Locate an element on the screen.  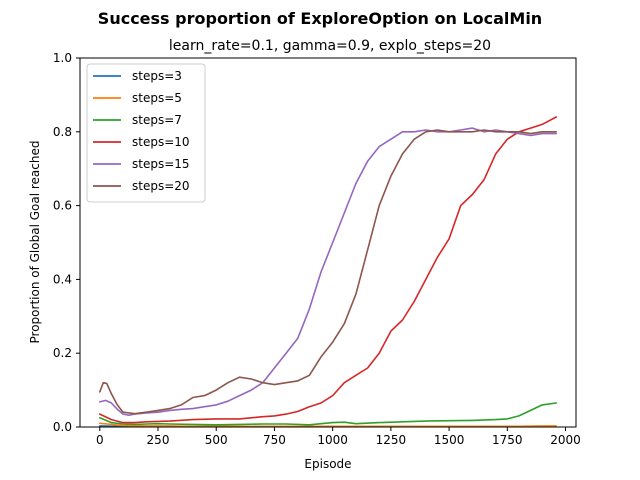
legend-label: steps=5 is located at coordinates (157, 98).